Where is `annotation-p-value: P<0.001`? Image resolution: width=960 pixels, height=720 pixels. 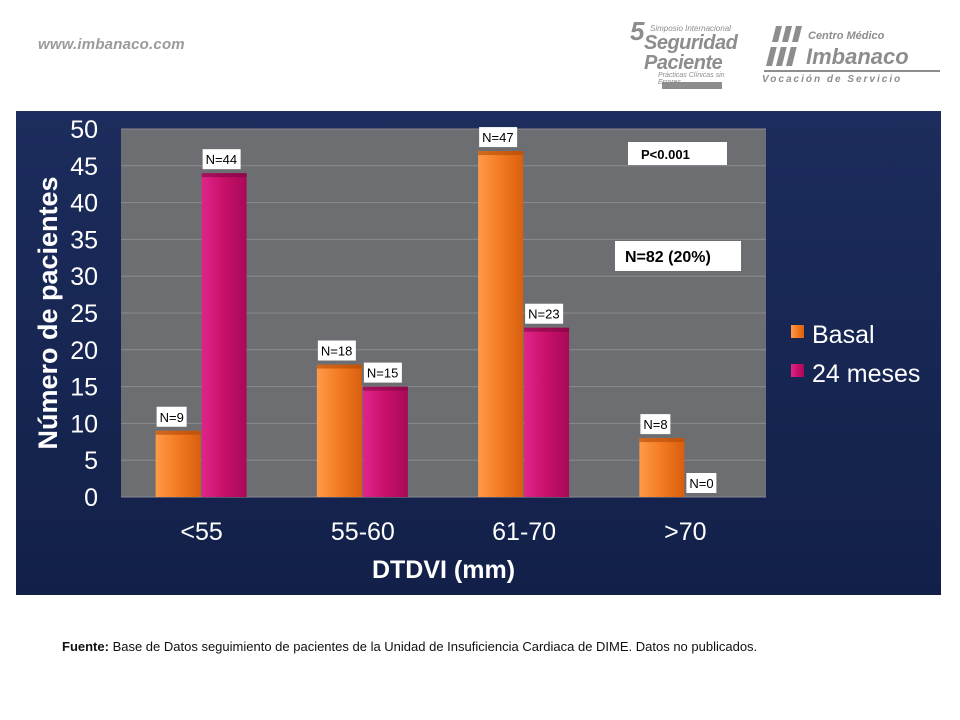
annotation-p-value: P<0.001 is located at coordinates (665, 154).